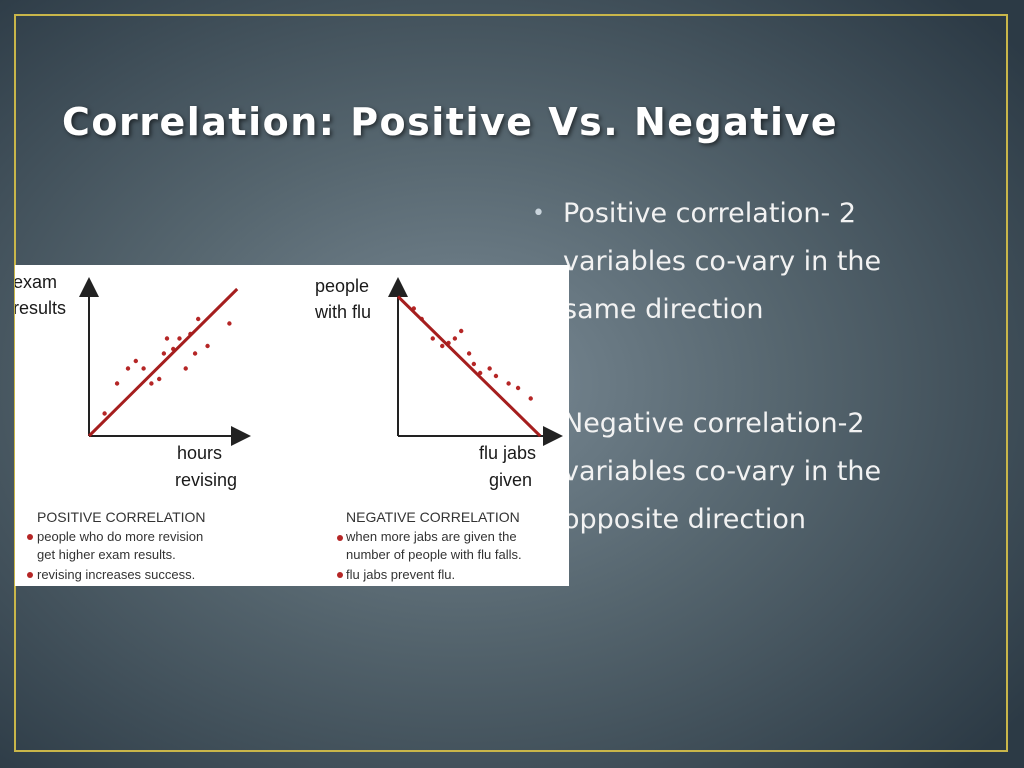 The height and width of the screenshot is (768, 1024). What do you see at coordinates (710, 213) in the screenshot?
I see `bullet-line: Positive correlation- 2` at bounding box center [710, 213].